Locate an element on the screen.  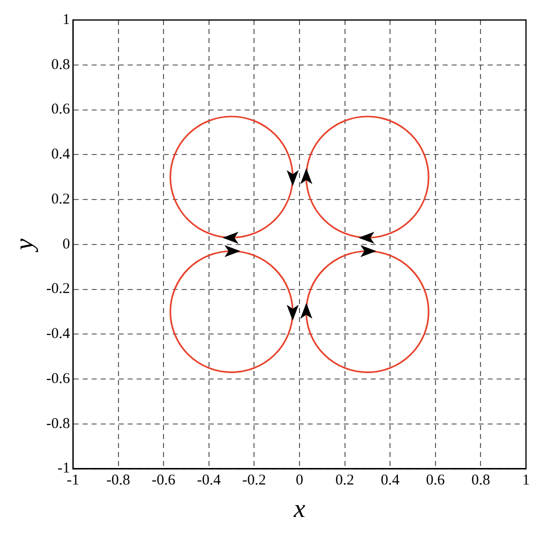
y-tick-label: 1 is located at coordinates (66, 20).